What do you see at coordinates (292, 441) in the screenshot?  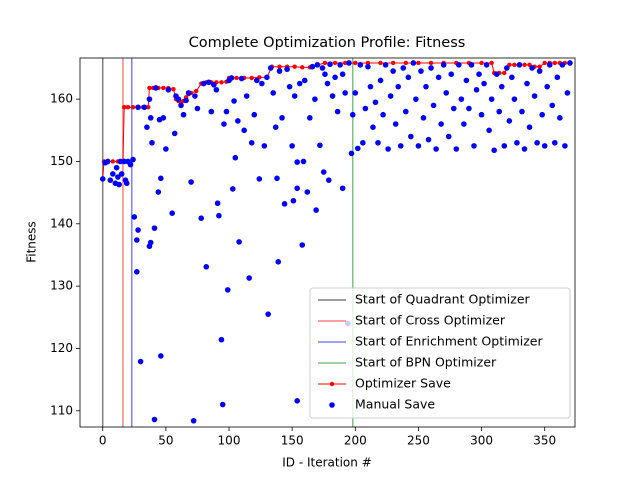 I see `x-tick-label: 150` at bounding box center [292, 441].